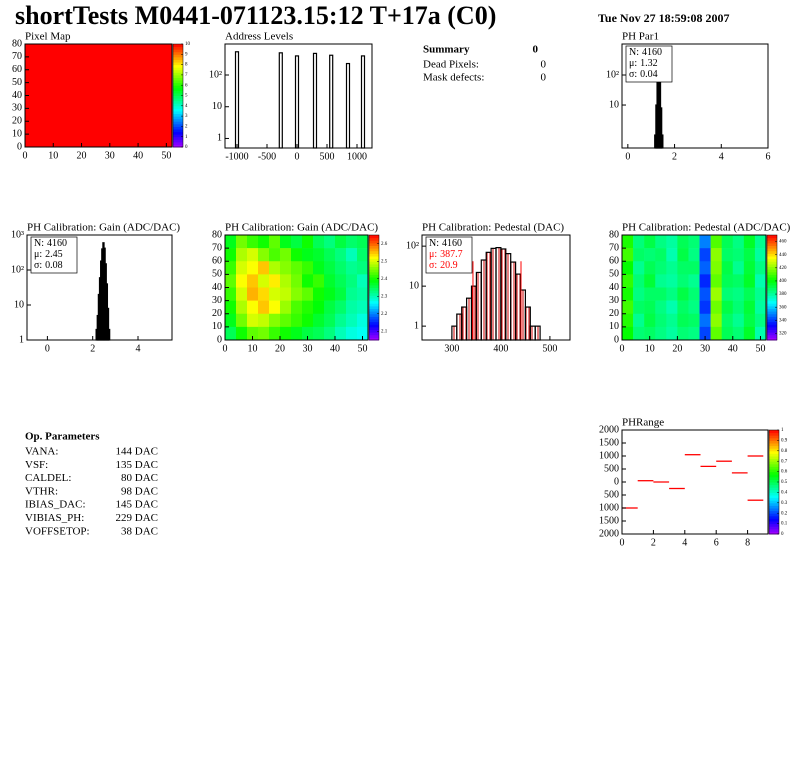 This screenshot has height=772, width=796. Describe the element at coordinates (236, 156) in the screenshot. I see `x-tick-label: -1000` at that location.